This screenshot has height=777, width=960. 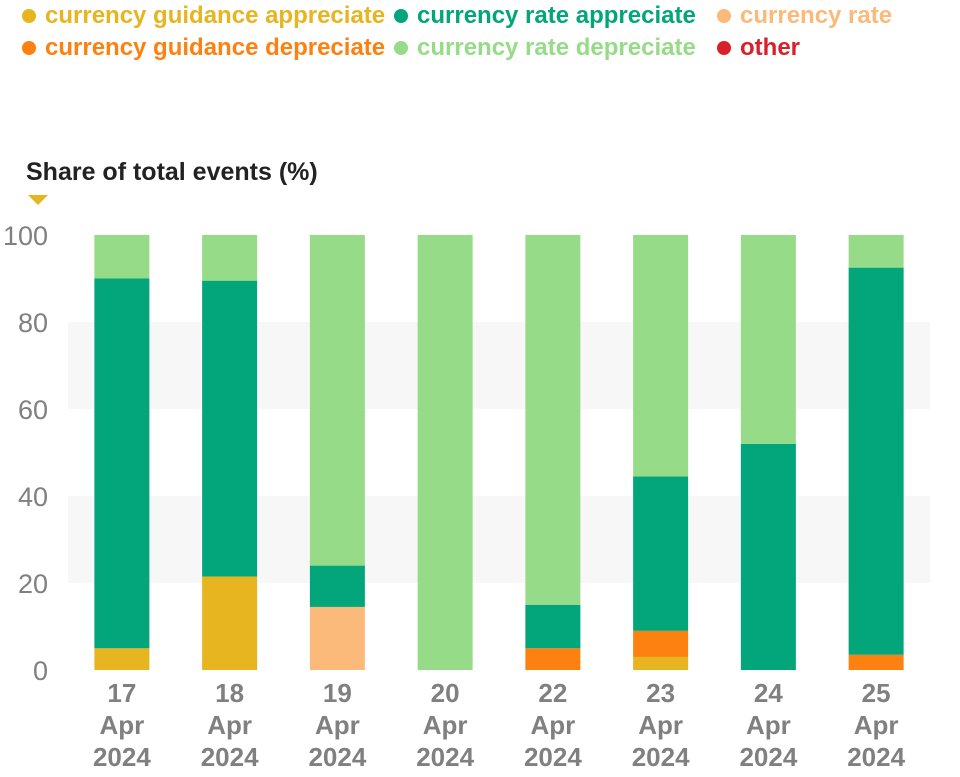 I want to click on y-tick-label: 100, so click(x=25, y=236).